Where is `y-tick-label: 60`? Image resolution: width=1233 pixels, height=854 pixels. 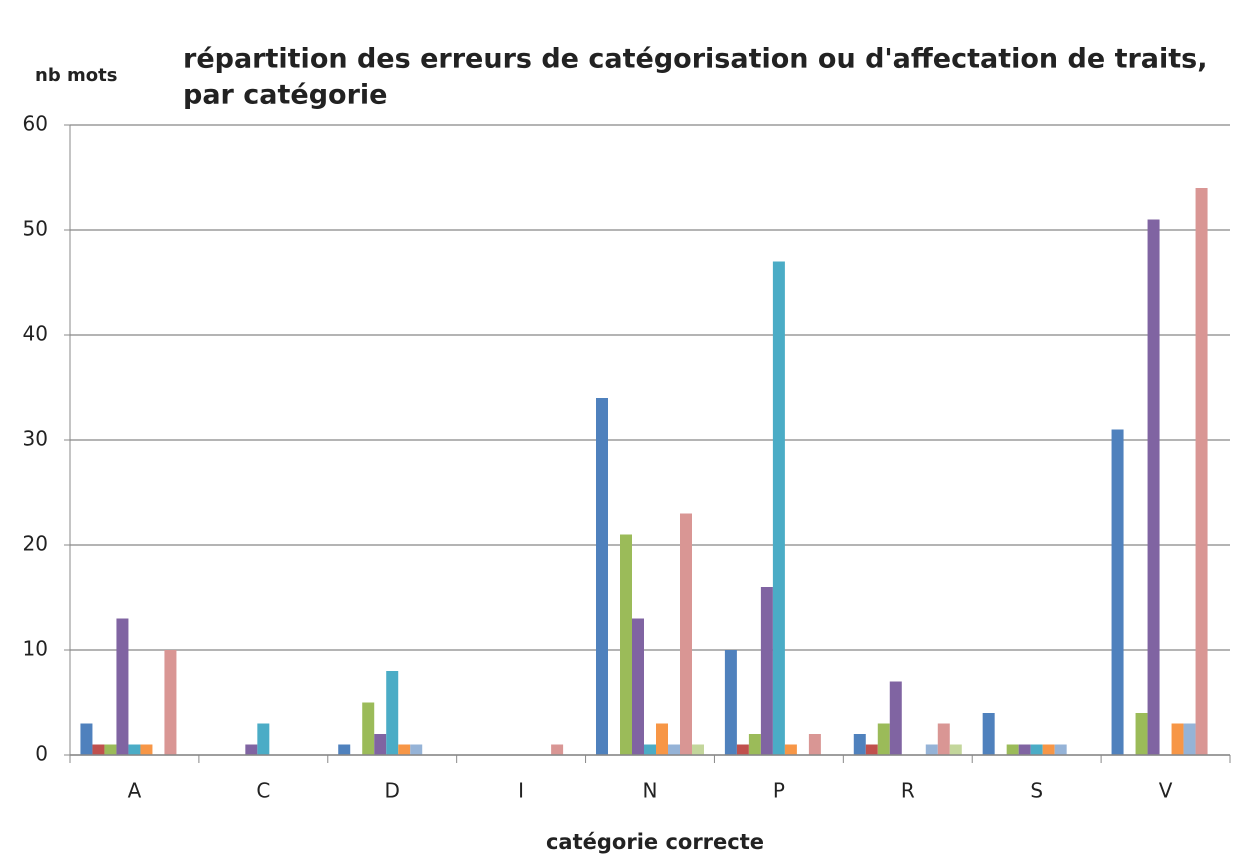 y-tick-label: 60 is located at coordinates (35, 124).